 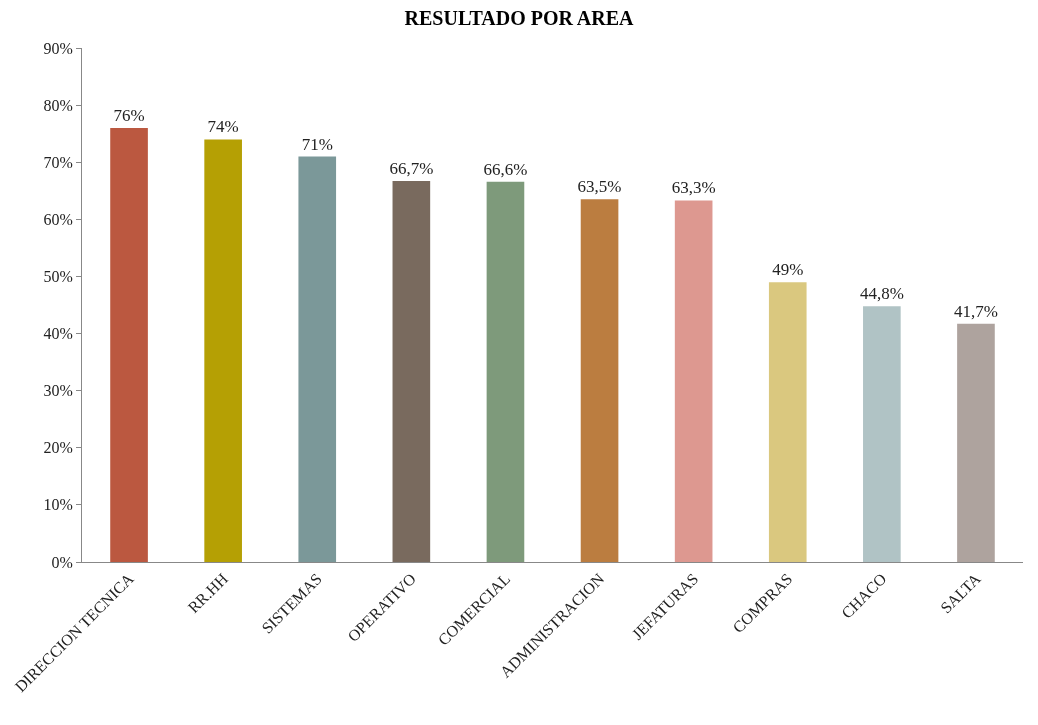 What do you see at coordinates (129, 115) in the screenshot?
I see `data-label: 76%` at bounding box center [129, 115].